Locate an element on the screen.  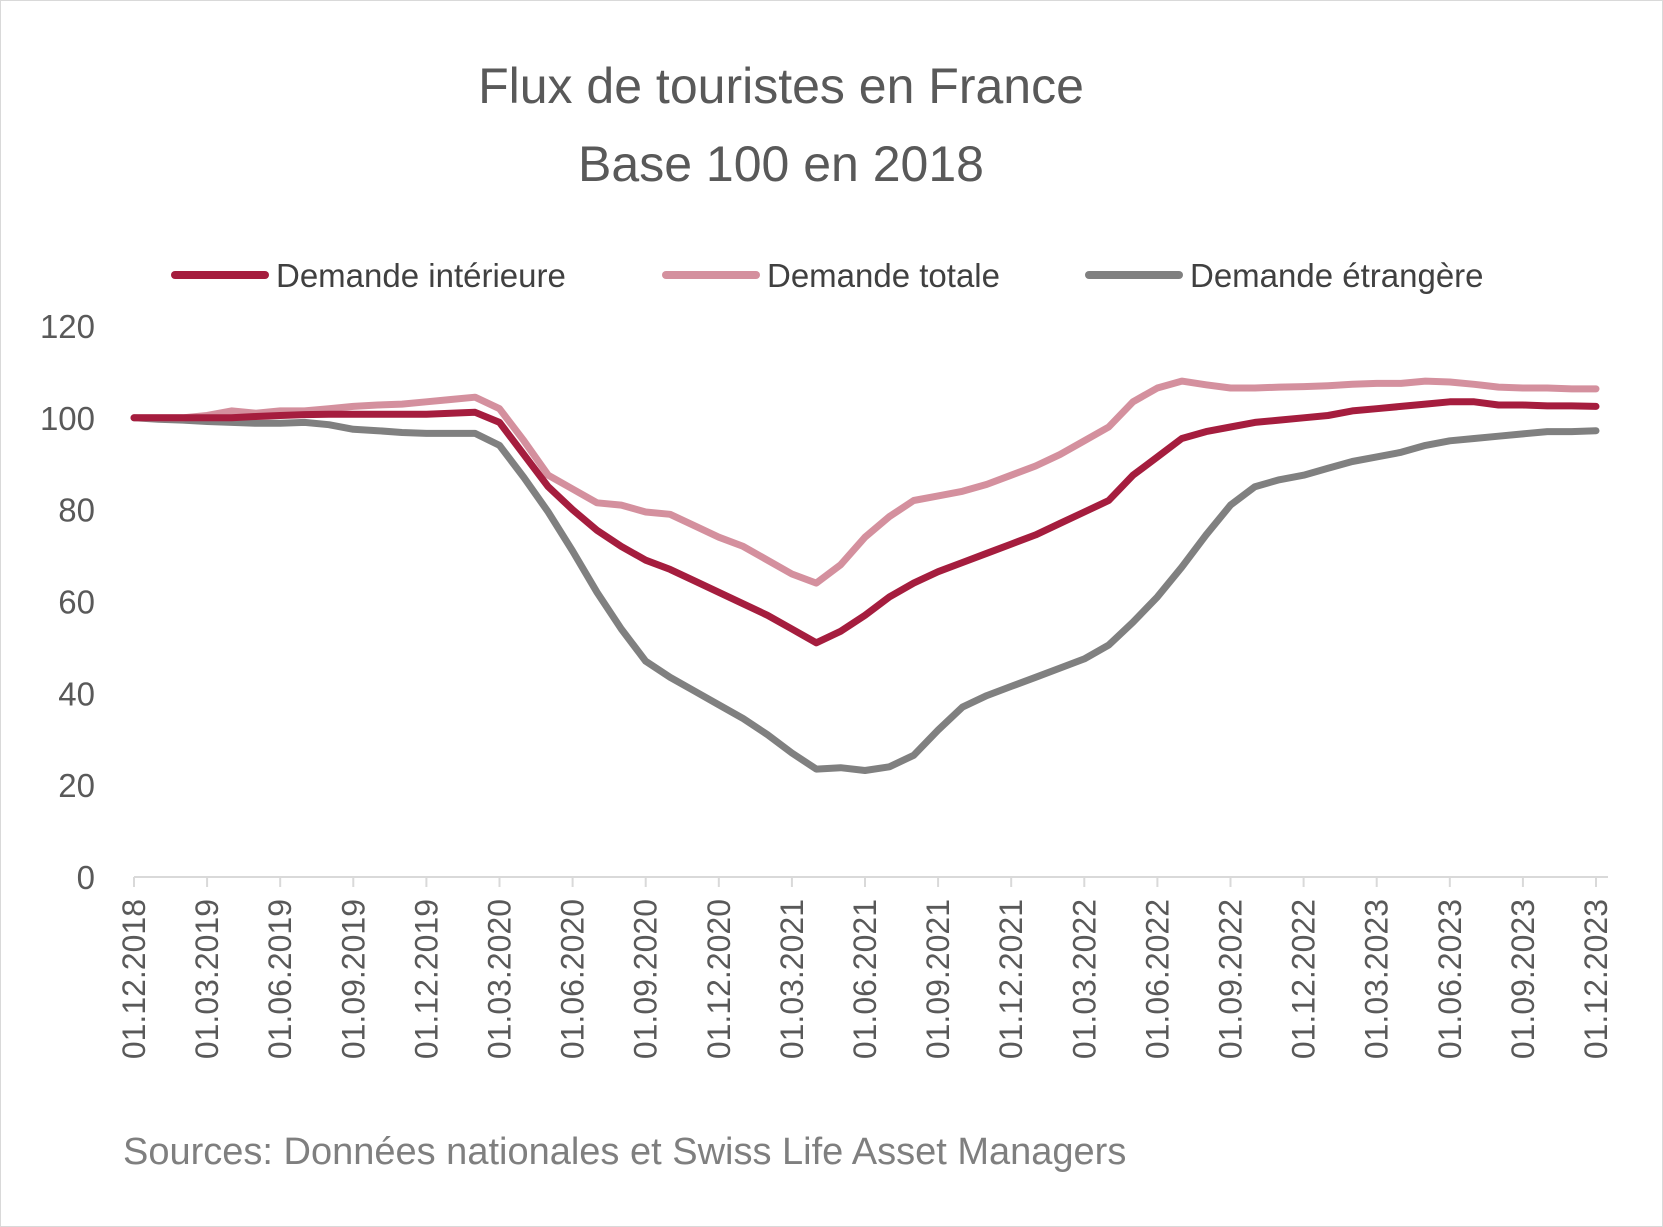
x-tick-label: 01.03.2020 is located at coordinates (500, 979).